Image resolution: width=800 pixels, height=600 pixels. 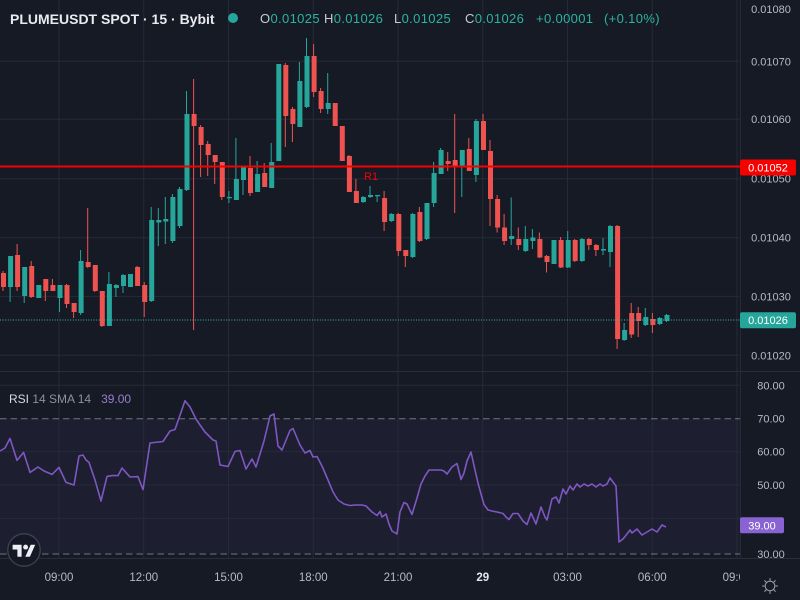 I want to click on svg-text: H0.01026, so click(x=353, y=18).